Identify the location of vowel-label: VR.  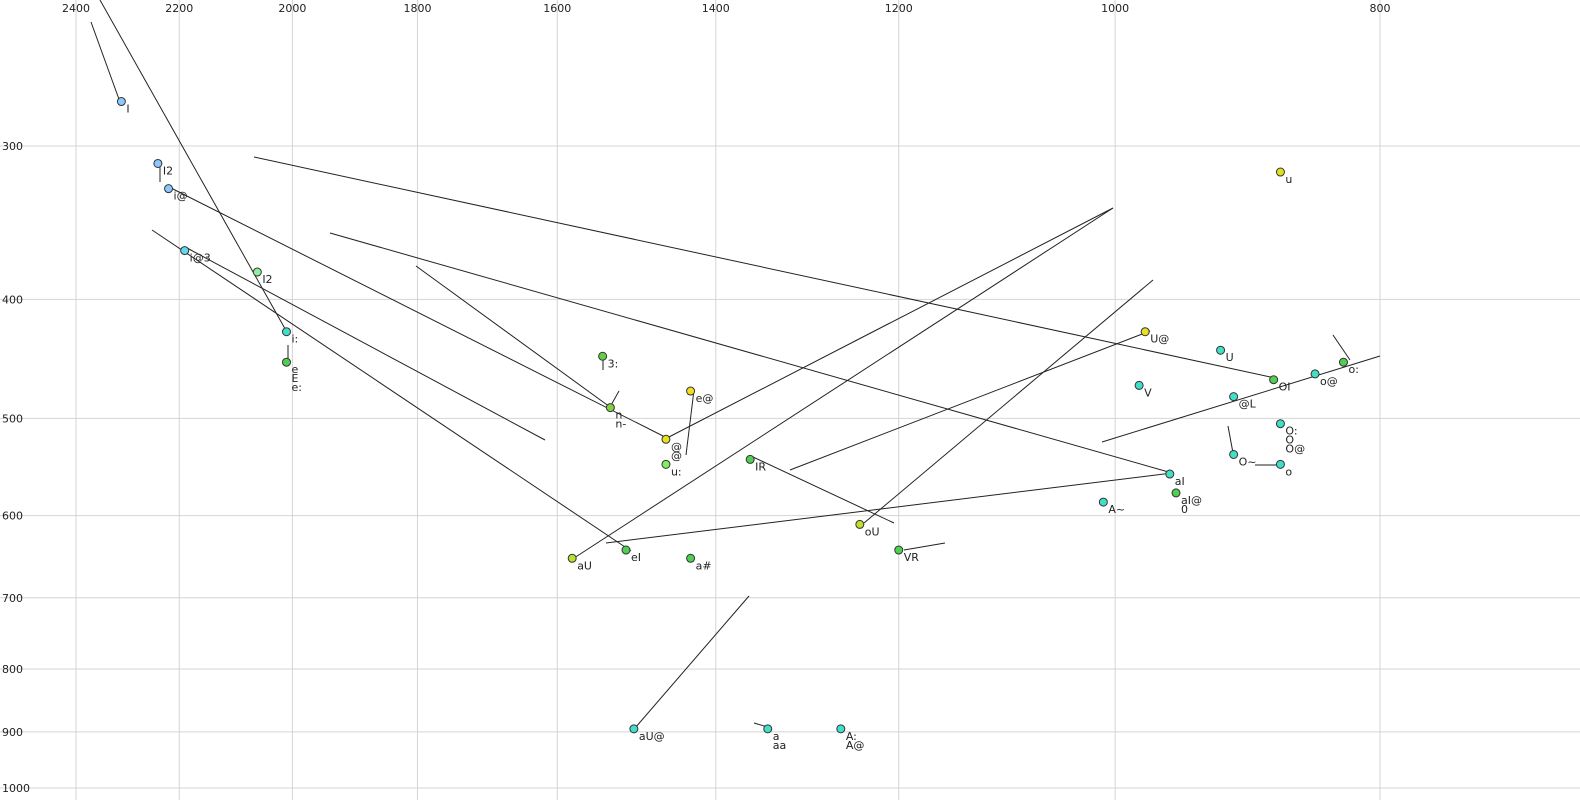
(912, 557).